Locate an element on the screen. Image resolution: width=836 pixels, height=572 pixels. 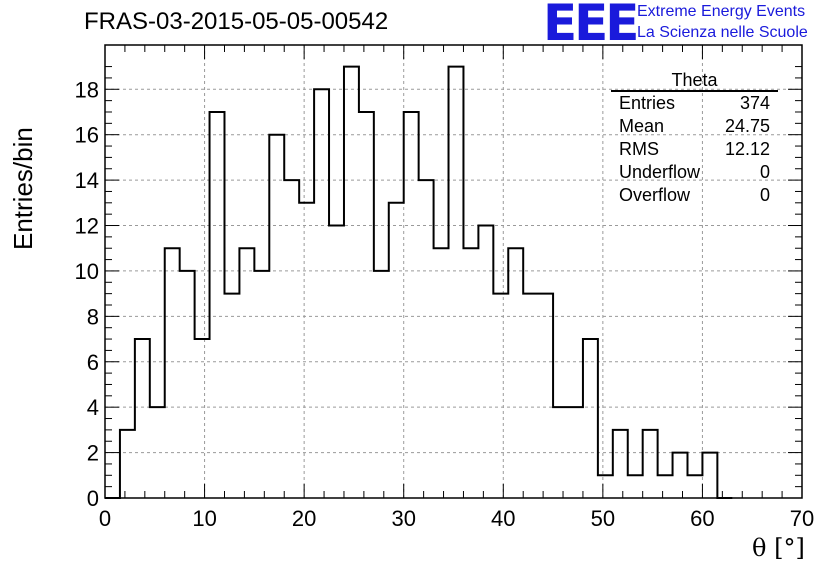
stats-label: Mean is located at coordinates (642, 126).